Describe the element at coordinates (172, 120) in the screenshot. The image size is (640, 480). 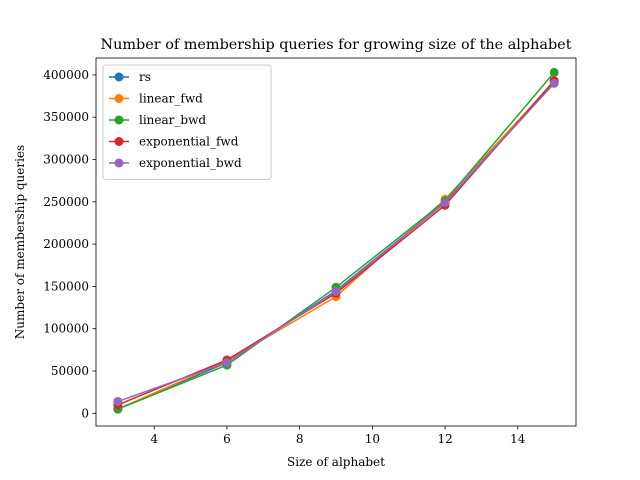
I see `legend-label: linear_bwd` at that location.